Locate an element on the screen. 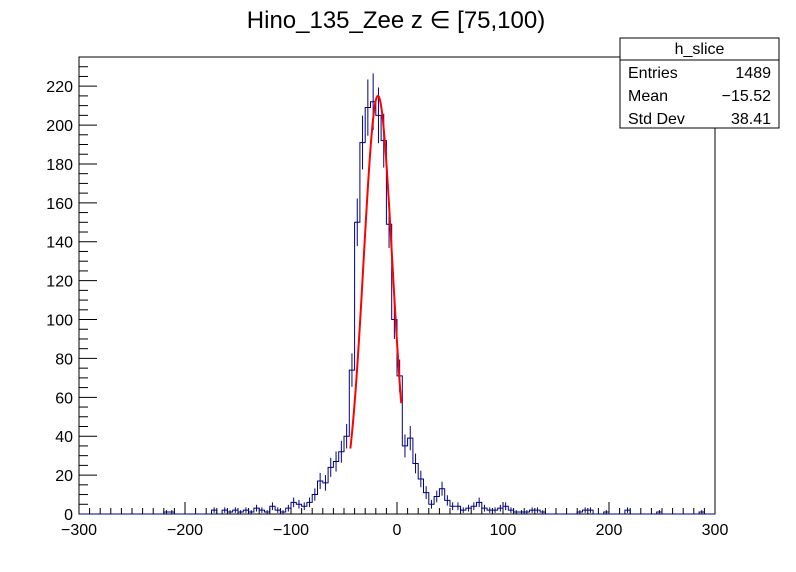 Image resolution: width=796 pixels, height=572 pixels. y-axis: 0 20 40 60 80 100 120 140 160 180 200 220 is located at coordinates (71, 290).